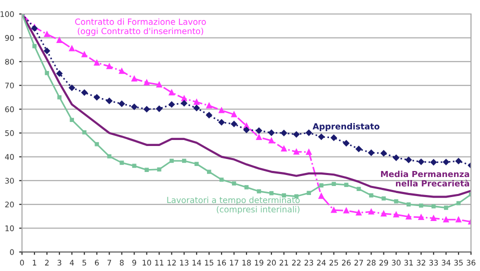 Image resolution: width=480 pixels, height=271 pixels. What do you see at coordinates (425, 178) in the screenshot?
I see `series-label: Media Permanenza nella Precarietà` at bounding box center [425, 178].